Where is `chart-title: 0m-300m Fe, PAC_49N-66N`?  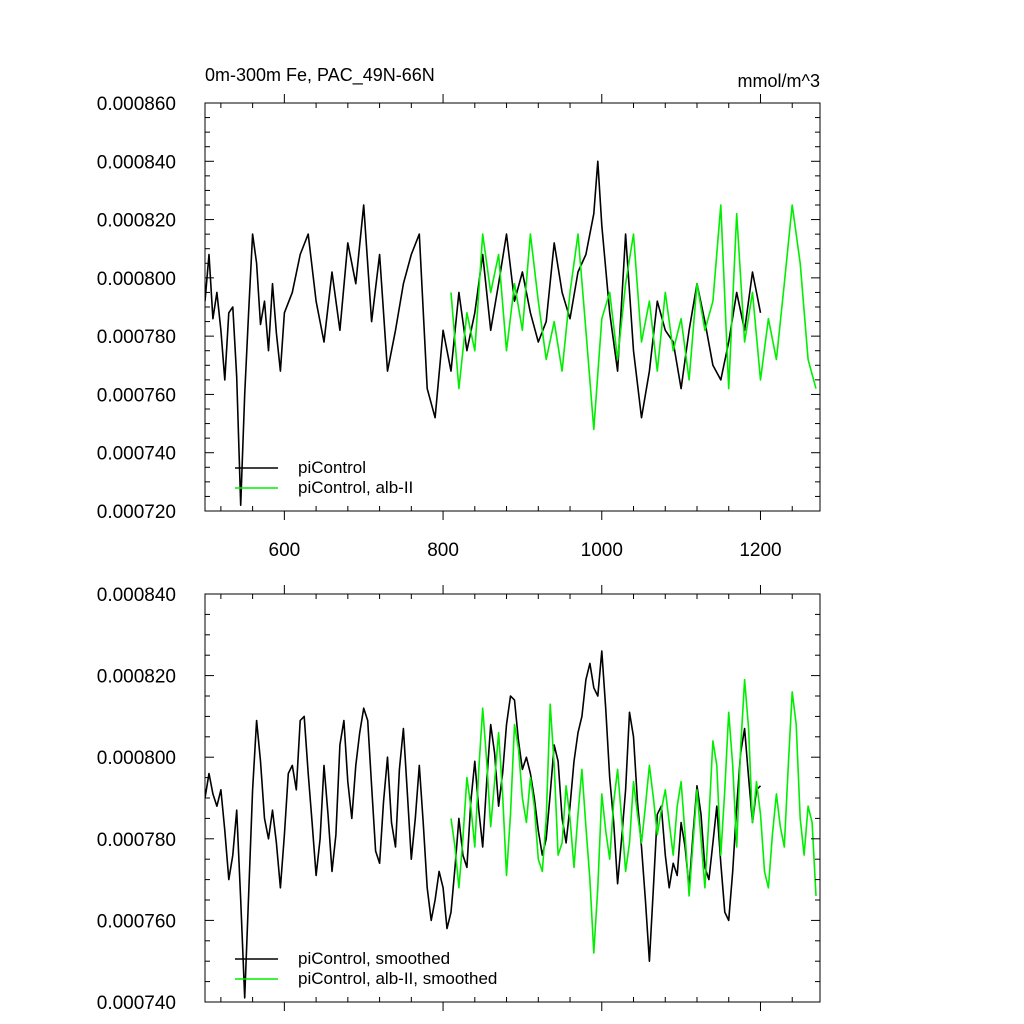
chart-title: 0m-300m Fe, PAC_49N-66N is located at coordinates (320, 75).